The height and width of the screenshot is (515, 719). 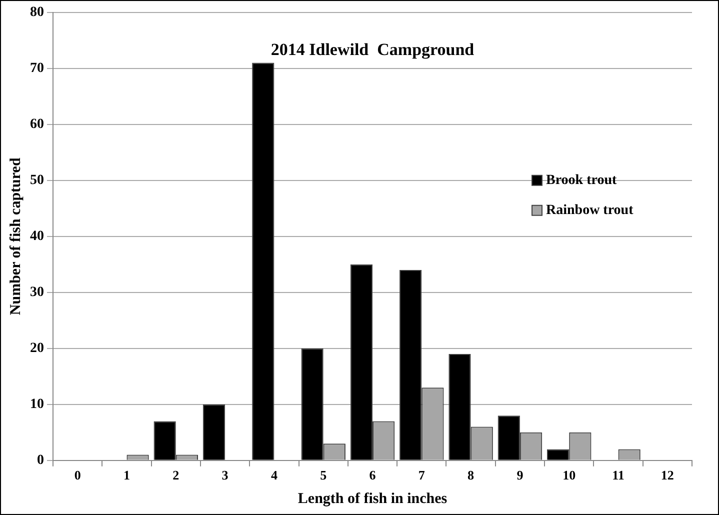 What do you see at coordinates (37, 292) in the screenshot?
I see `y-tick-label: 30` at bounding box center [37, 292].